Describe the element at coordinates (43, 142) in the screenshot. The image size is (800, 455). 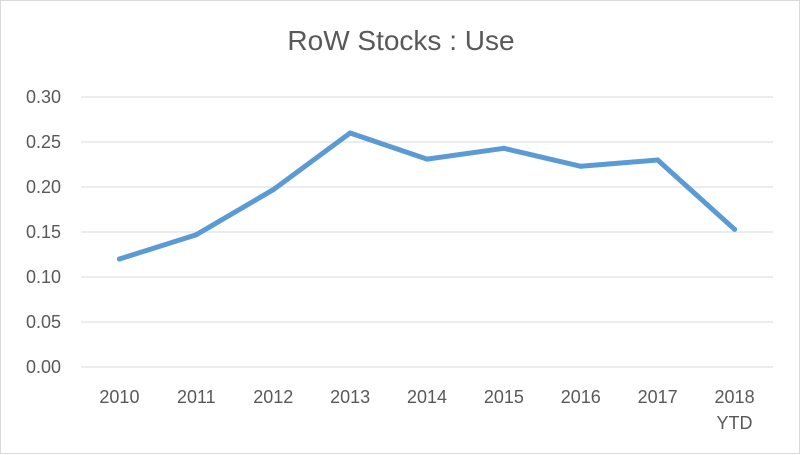
I see `y-tick-label: 0.25` at that location.